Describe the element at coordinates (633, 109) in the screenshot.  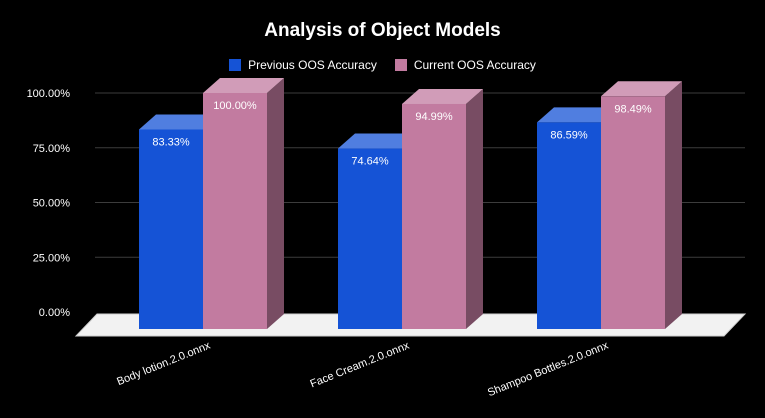
I see `data-label: 98.49%` at that location.